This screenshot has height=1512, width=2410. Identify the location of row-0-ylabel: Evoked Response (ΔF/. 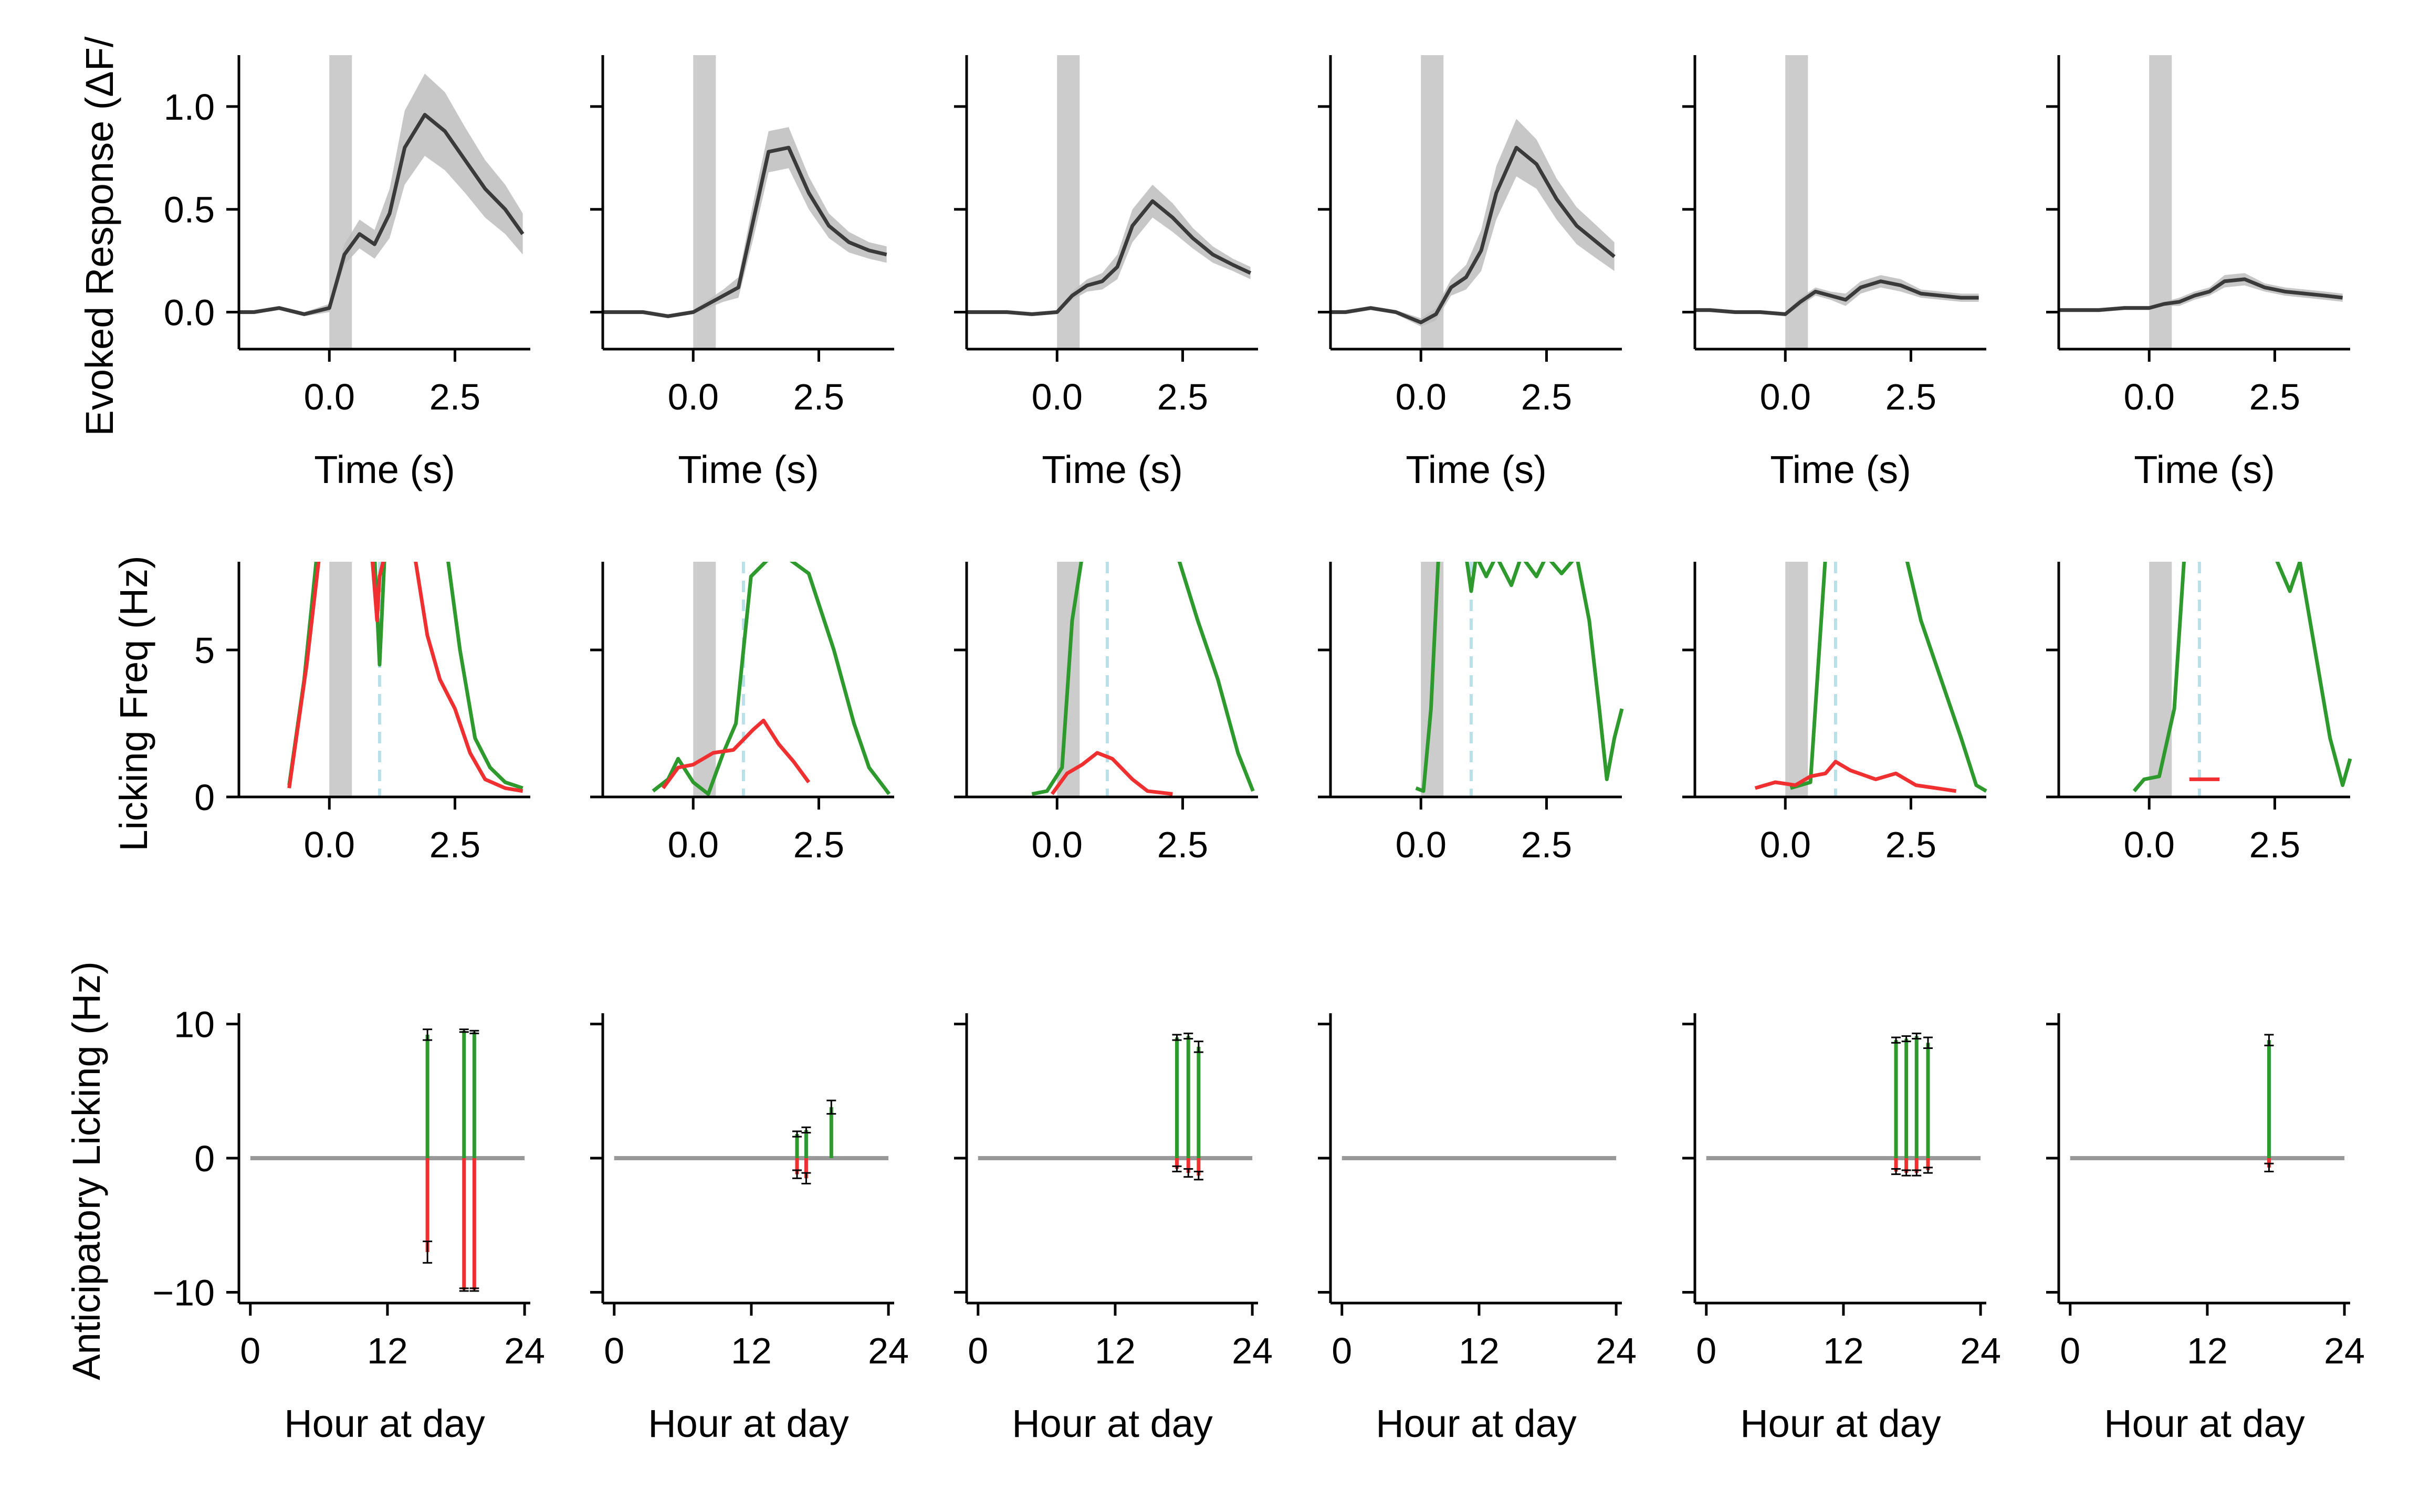
(99, 236).